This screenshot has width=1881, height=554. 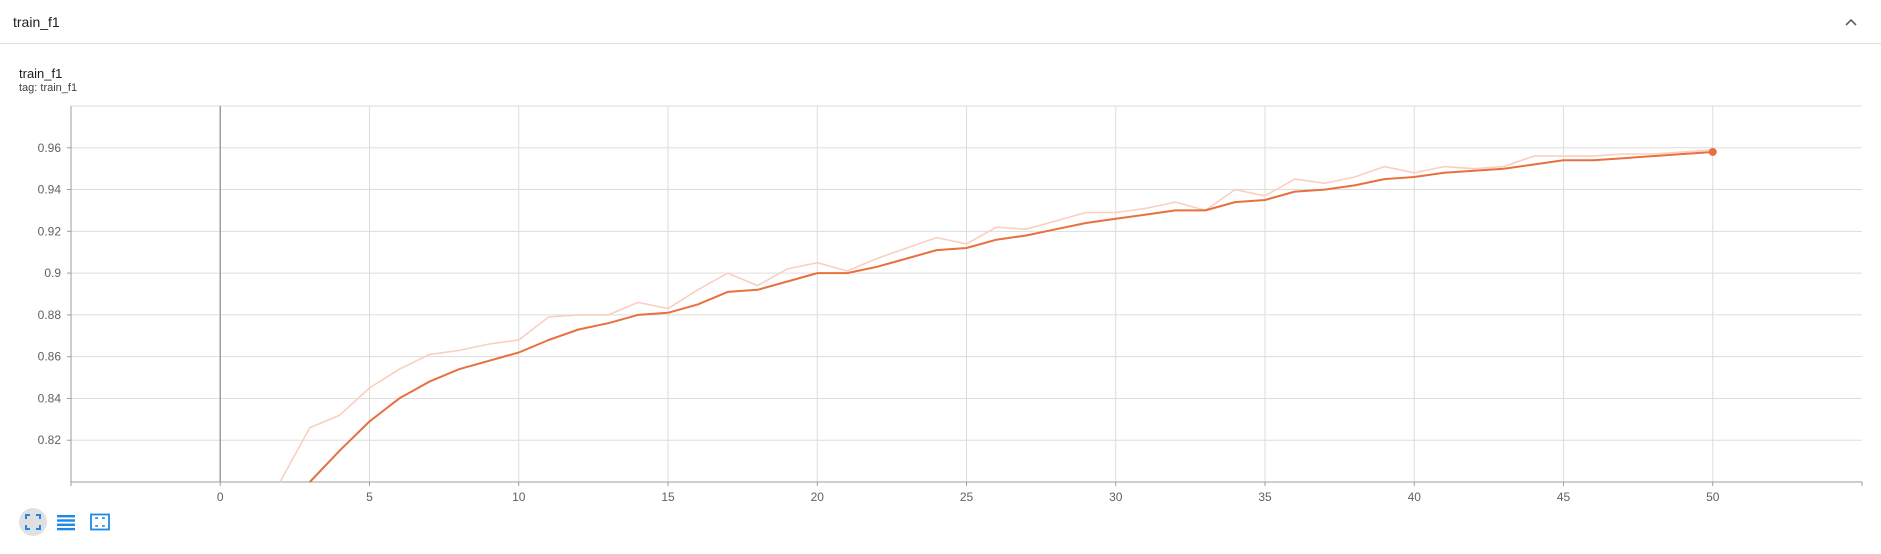 I want to click on card-tag: tag: train_f1, so click(x=48, y=88).